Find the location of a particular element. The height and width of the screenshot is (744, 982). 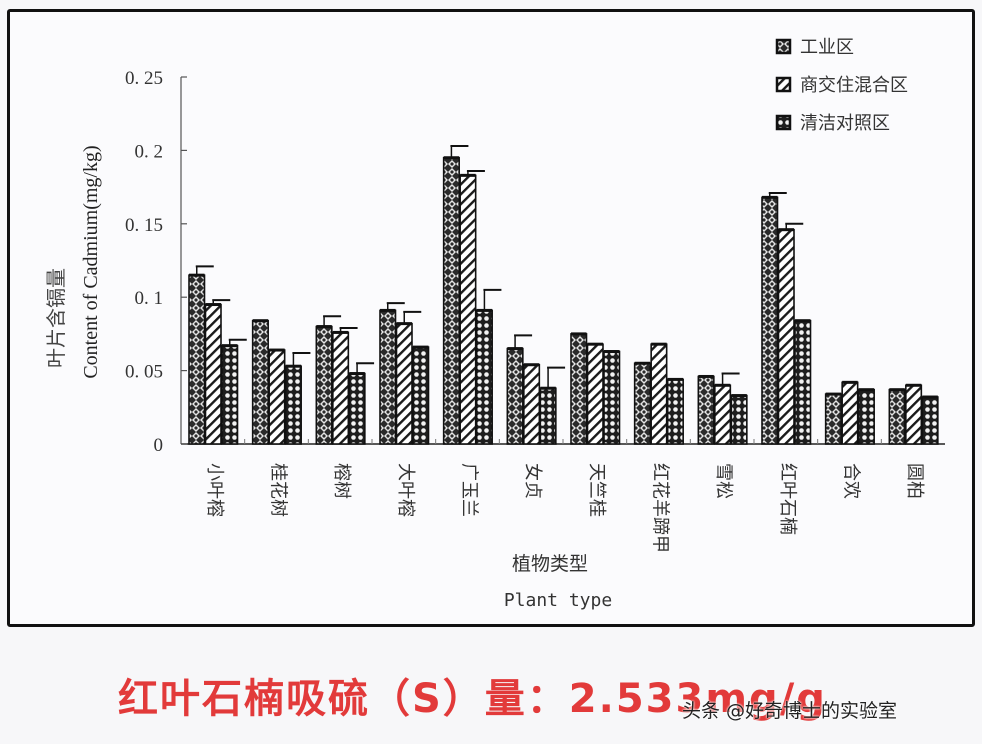

x-tick-label: 雪松 is located at coordinates (723, 481).